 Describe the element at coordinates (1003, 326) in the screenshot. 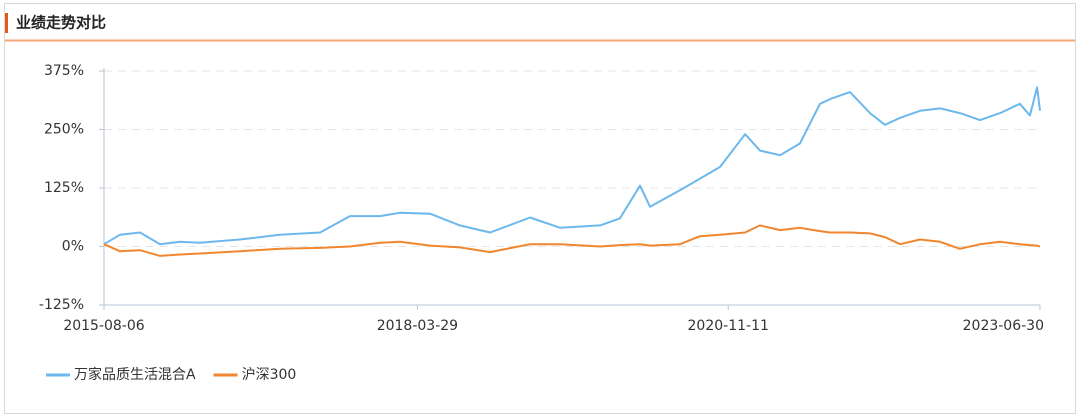

I see `x-tick-label: 2023-06-30` at that location.